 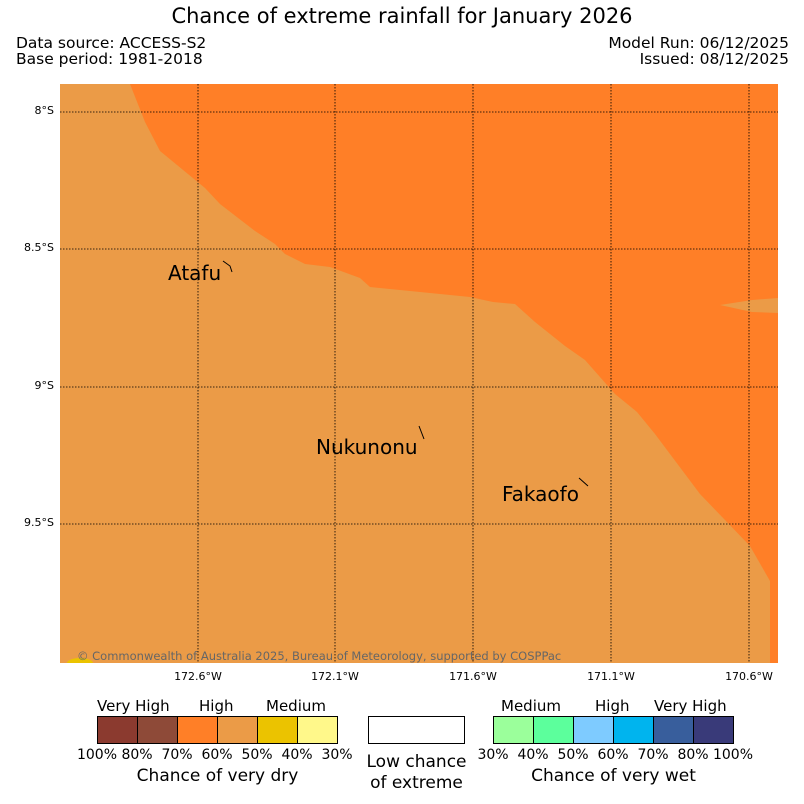 What do you see at coordinates (80, 660) in the screenshot?
I see `coastal-patch` at bounding box center [80, 660].